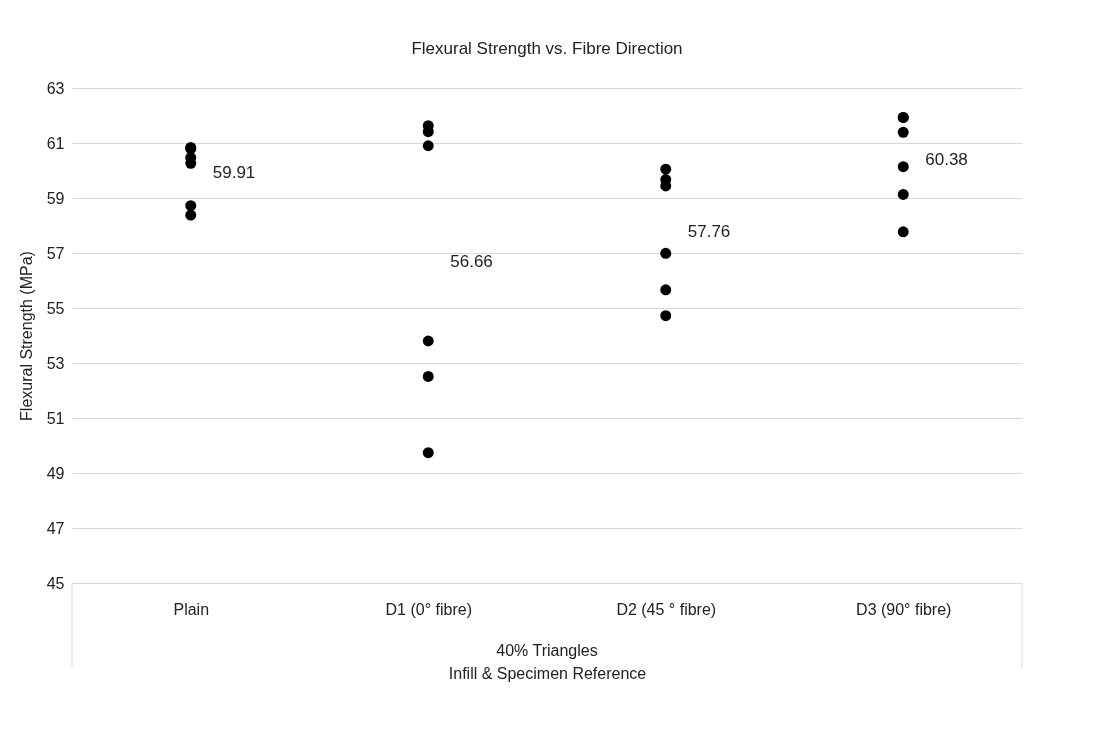 Image resolution: width=1101 pixels, height=740 pixels. What do you see at coordinates (547, 673) in the screenshot?
I see `x-axis-title: Infill & Specimen Reference` at bounding box center [547, 673].